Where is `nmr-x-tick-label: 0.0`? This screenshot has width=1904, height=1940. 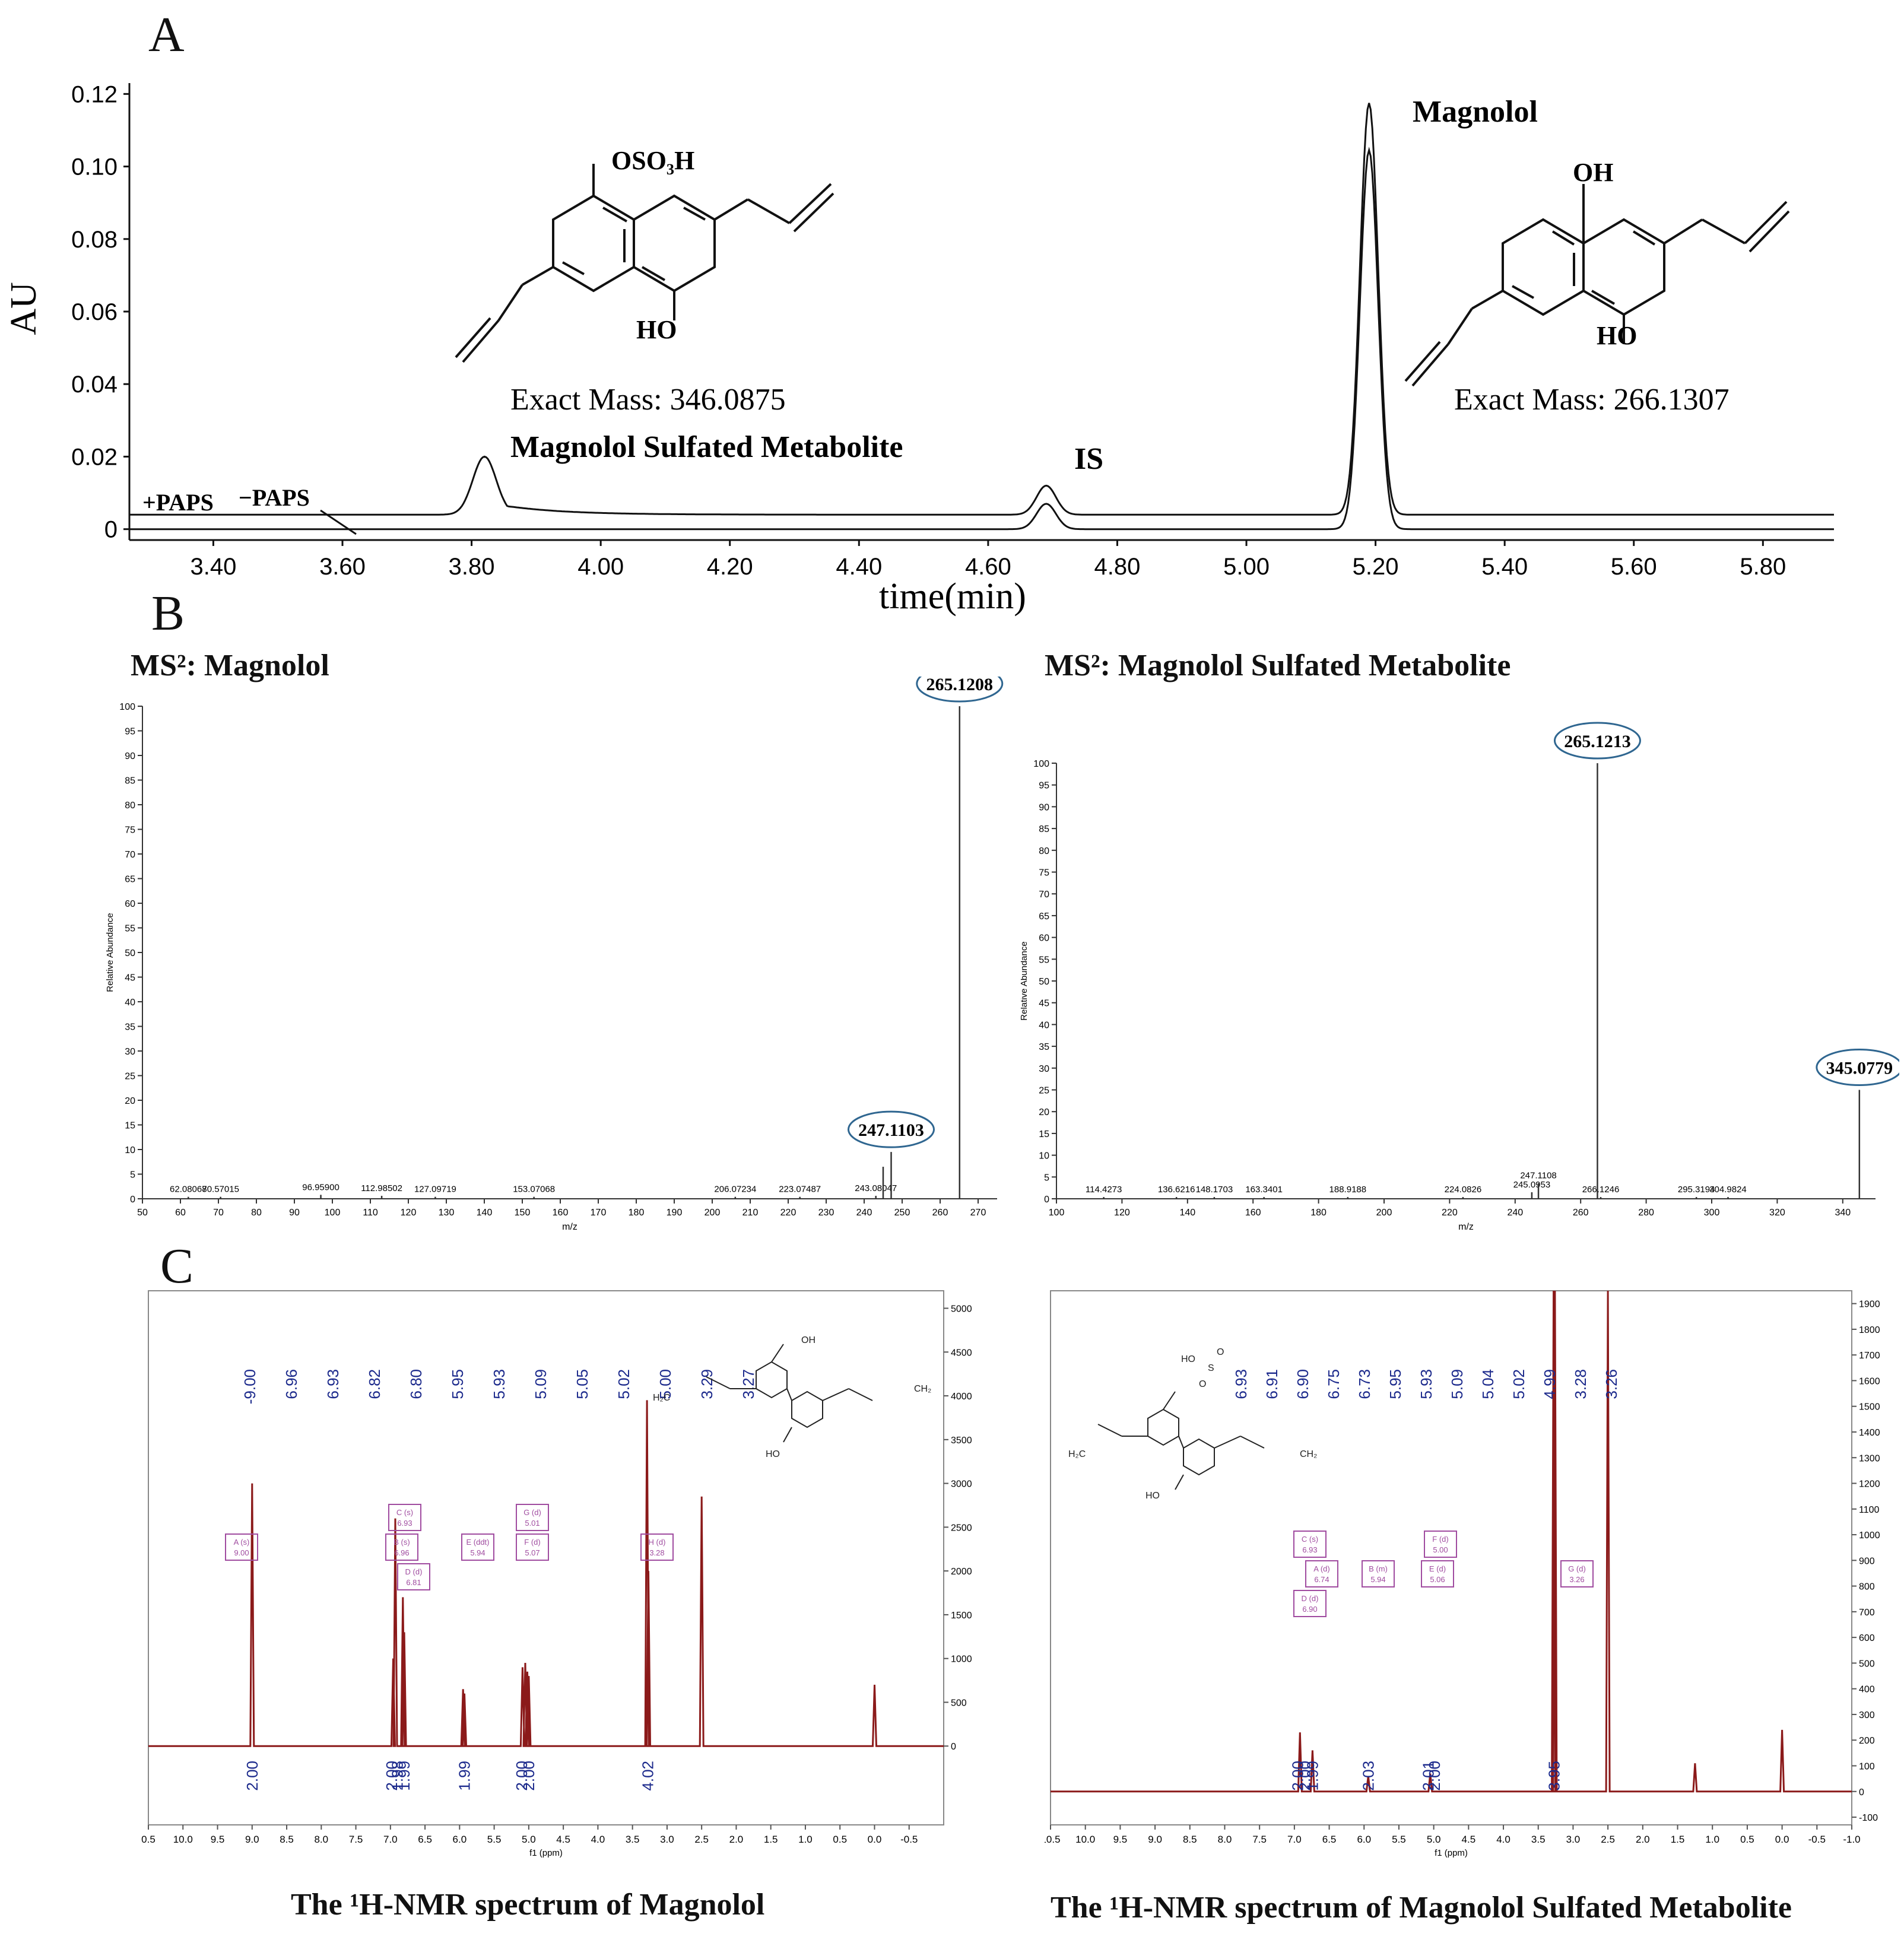 nmr-x-tick-label: 0.0 is located at coordinates (875, 1840).